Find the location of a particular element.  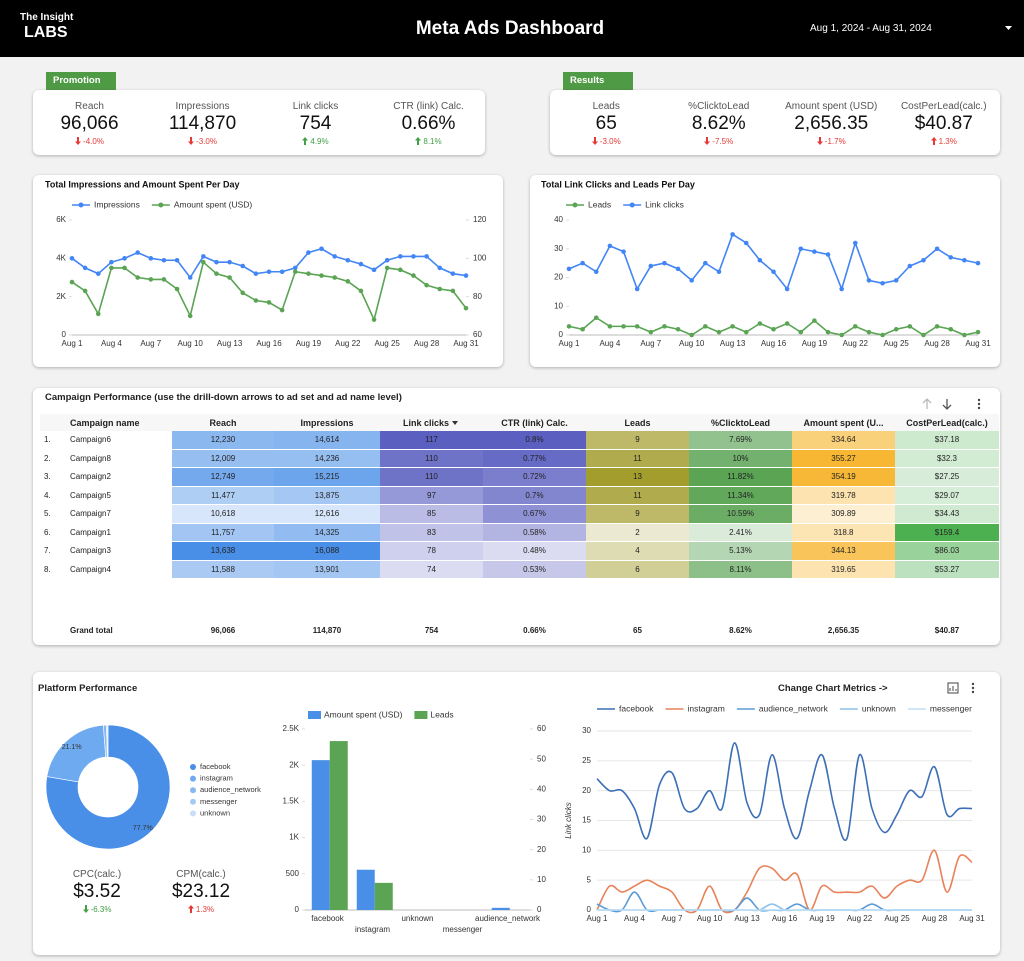

y2-tick-label: 60 is located at coordinates (477, 334).